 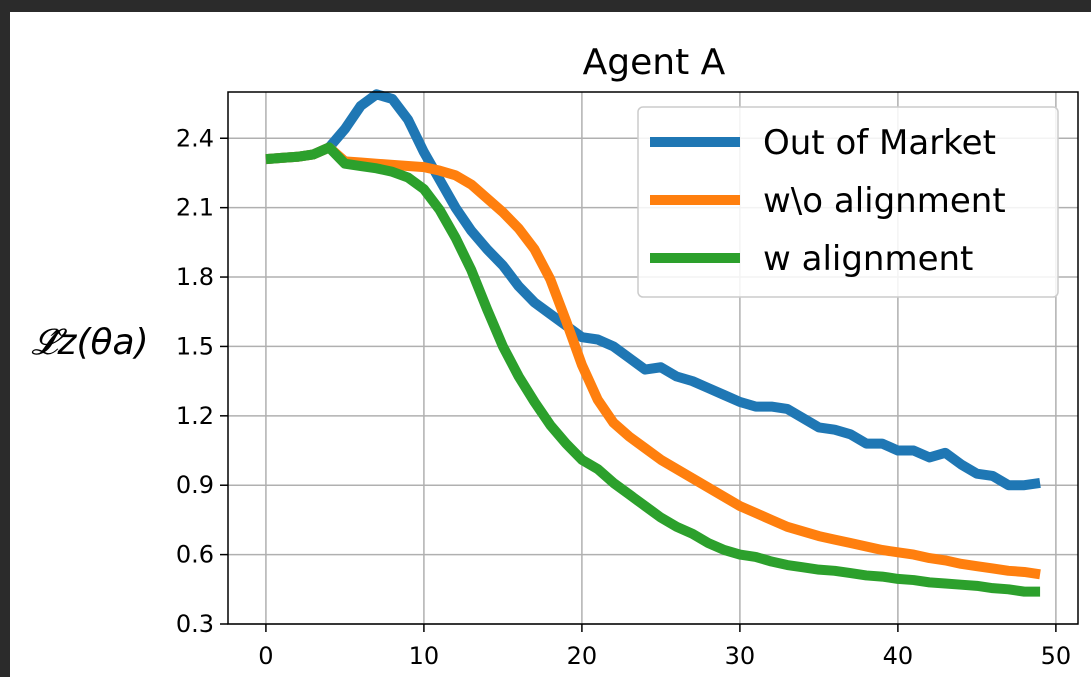 I want to click on x-tick-label: 30, so click(x=740, y=656).